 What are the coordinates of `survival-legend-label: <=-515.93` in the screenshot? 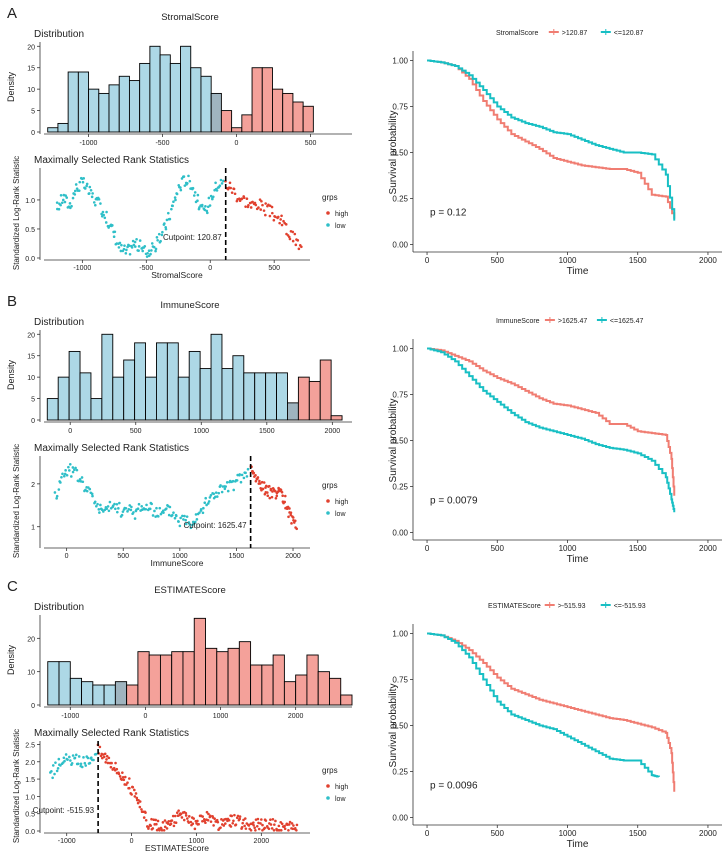 It's located at (630, 606).